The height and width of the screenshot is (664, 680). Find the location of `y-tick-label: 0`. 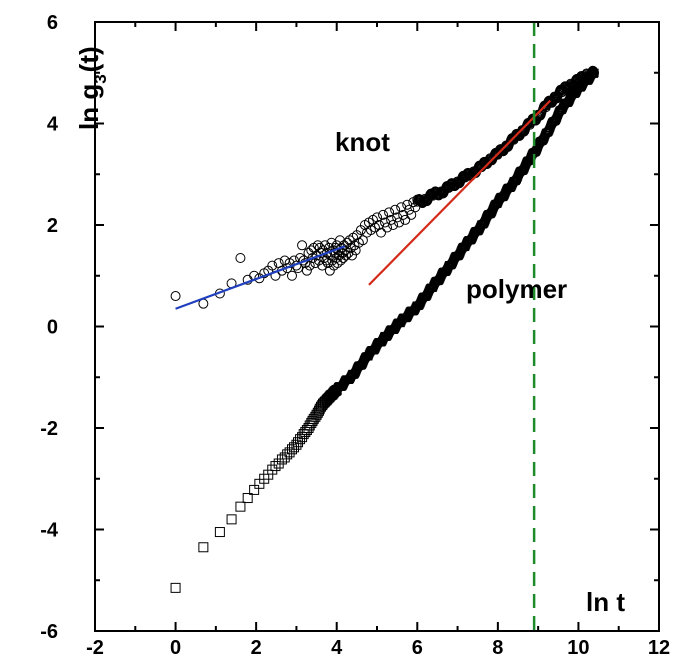

y-tick-label: 0 is located at coordinates (52, 328).